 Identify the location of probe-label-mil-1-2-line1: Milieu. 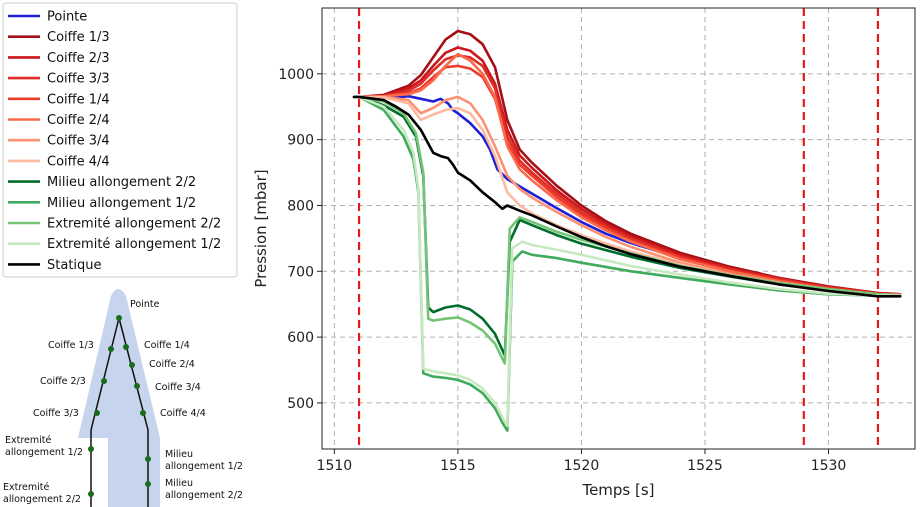
(179, 454).